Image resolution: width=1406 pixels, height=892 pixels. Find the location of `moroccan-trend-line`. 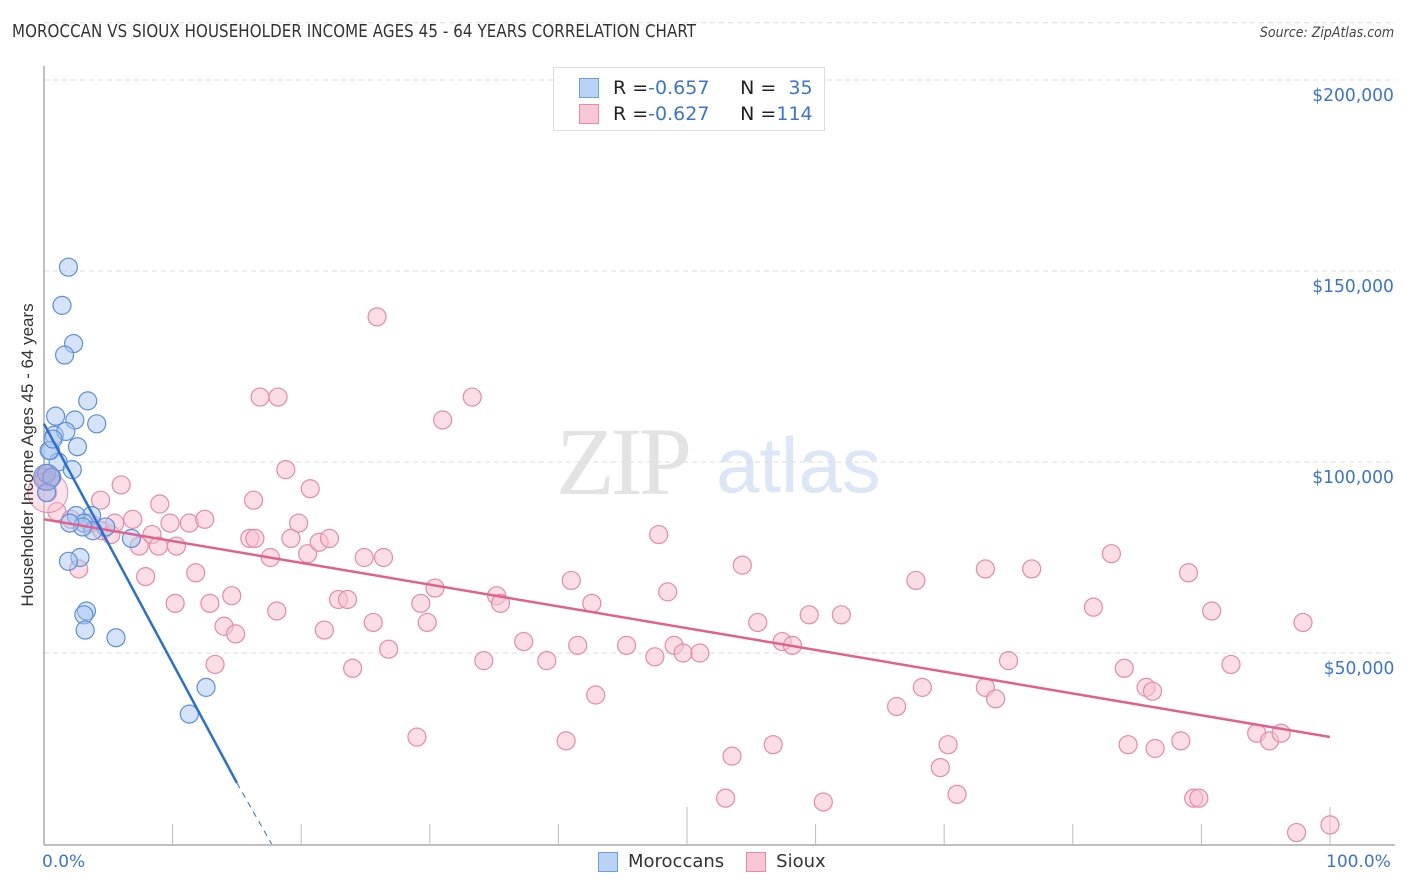

moroccan-trend-line is located at coordinates (140, 603).